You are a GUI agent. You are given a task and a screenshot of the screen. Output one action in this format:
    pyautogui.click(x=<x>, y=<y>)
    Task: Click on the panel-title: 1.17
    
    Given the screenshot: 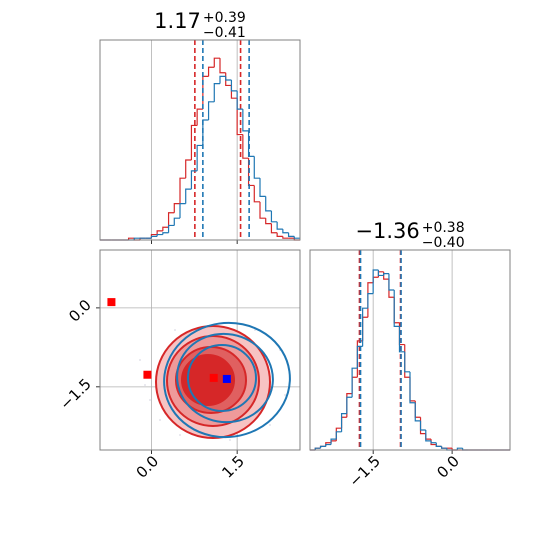 What is the action you would take?
    pyautogui.click(x=177, y=21)
    